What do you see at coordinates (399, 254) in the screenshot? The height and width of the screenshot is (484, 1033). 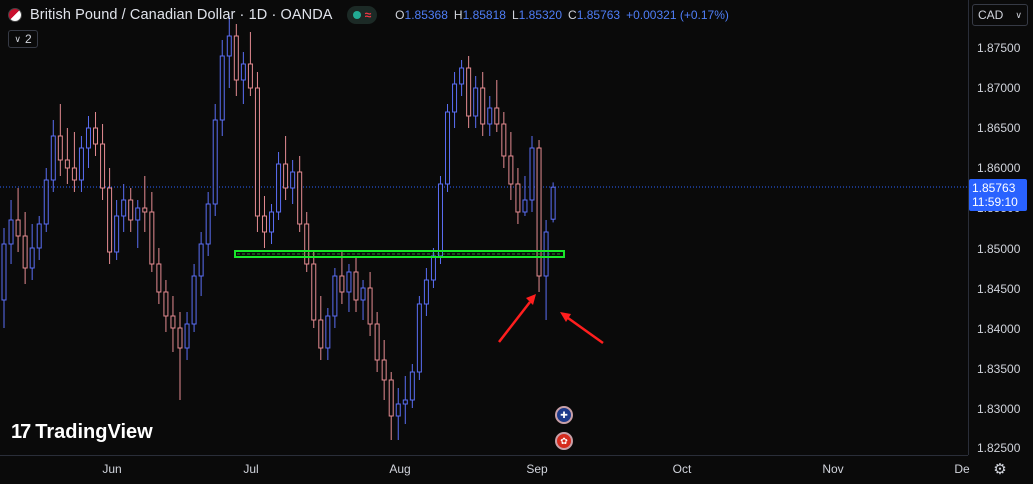 I see `support-zone` at bounding box center [399, 254].